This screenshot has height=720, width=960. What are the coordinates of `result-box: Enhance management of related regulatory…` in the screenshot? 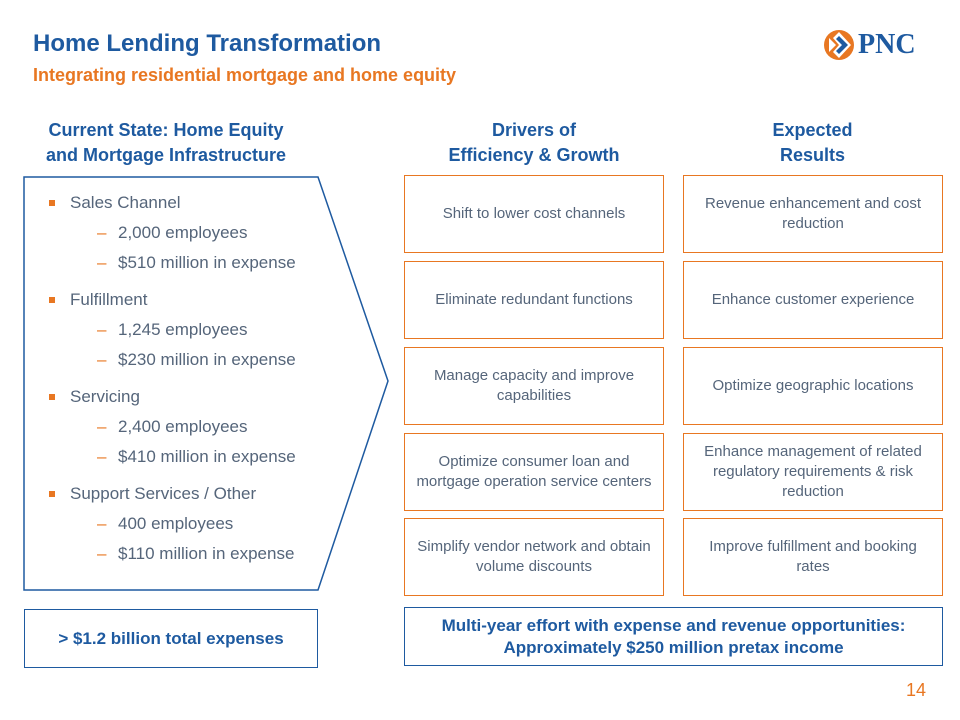 It's located at (813, 472).